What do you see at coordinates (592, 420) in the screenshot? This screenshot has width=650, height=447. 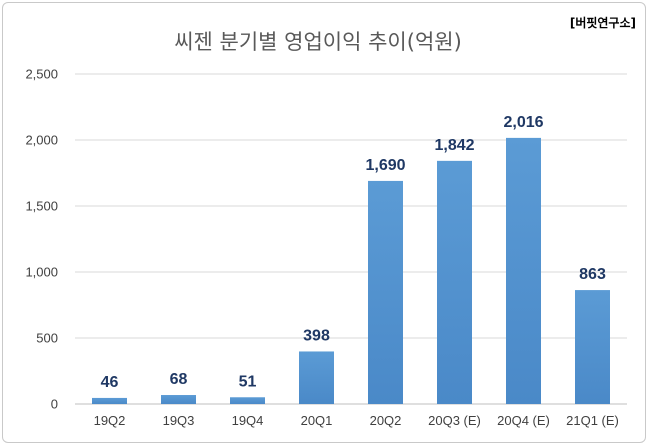 I see `x-tick-label: 21Q1 (E)` at bounding box center [592, 420].